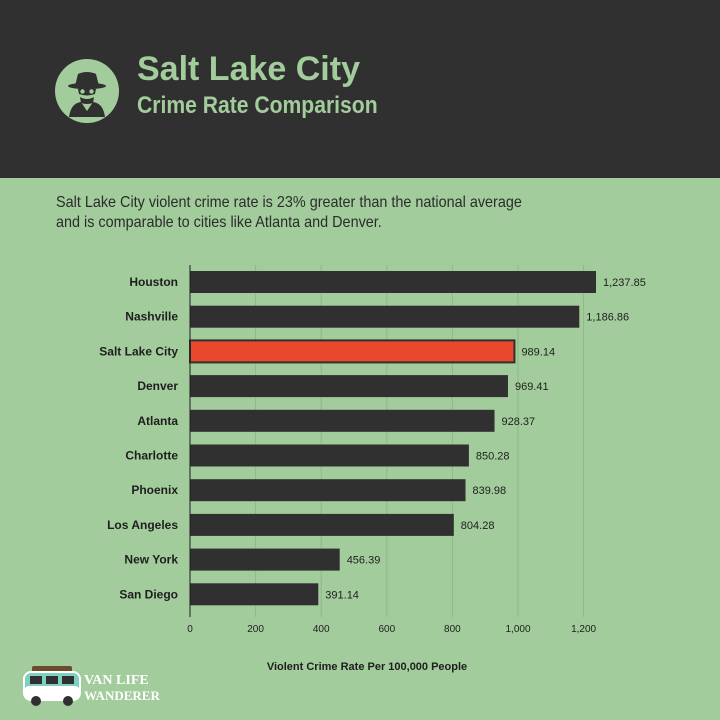 The width and height of the screenshot is (720, 720). I want to click on van-life-logo: VAN LIFE WANDERER, so click(91, 686).